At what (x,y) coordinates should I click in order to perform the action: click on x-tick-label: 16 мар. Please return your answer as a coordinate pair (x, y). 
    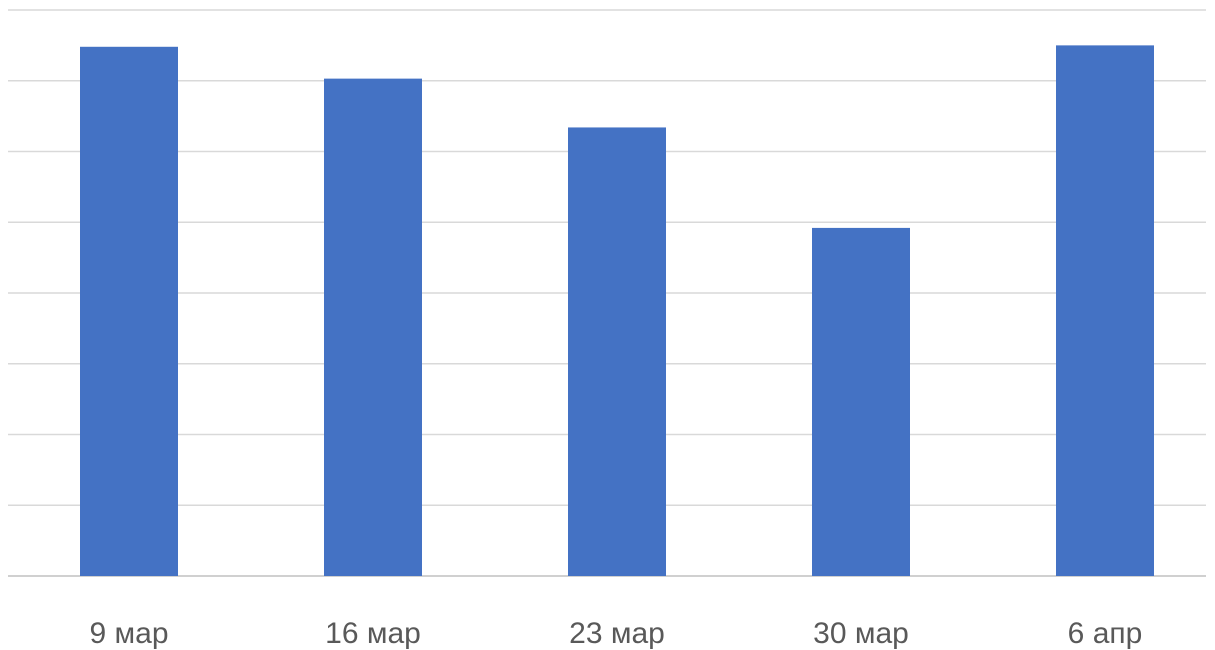
    Looking at the image, I should click on (373, 633).